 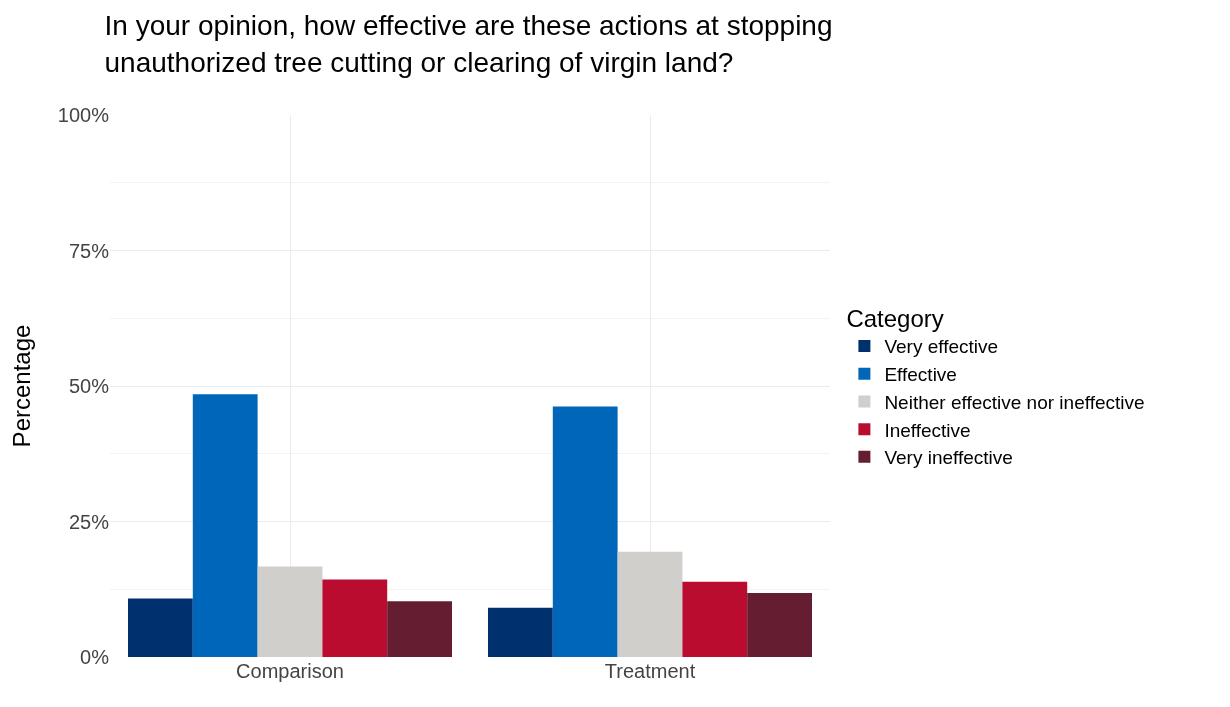 What do you see at coordinates (948, 458) in the screenshot?
I see `legend-label: Very ineffective` at bounding box center [948, 458].